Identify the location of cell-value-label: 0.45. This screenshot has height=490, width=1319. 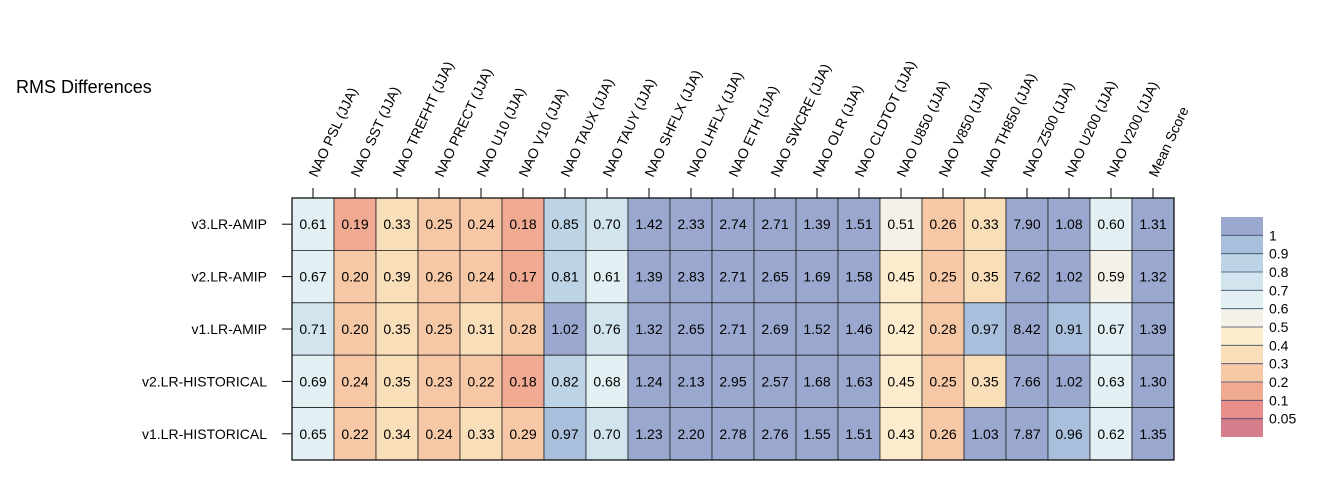
(900, 381).